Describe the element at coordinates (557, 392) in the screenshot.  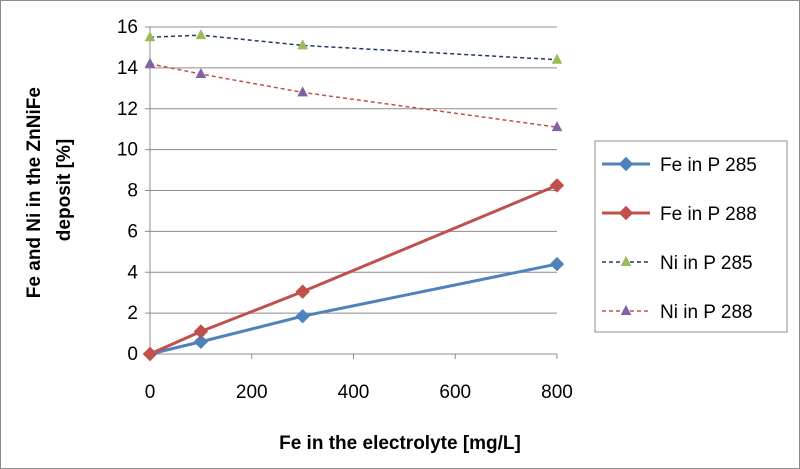
I see `x-tick-label: 800` at that location.